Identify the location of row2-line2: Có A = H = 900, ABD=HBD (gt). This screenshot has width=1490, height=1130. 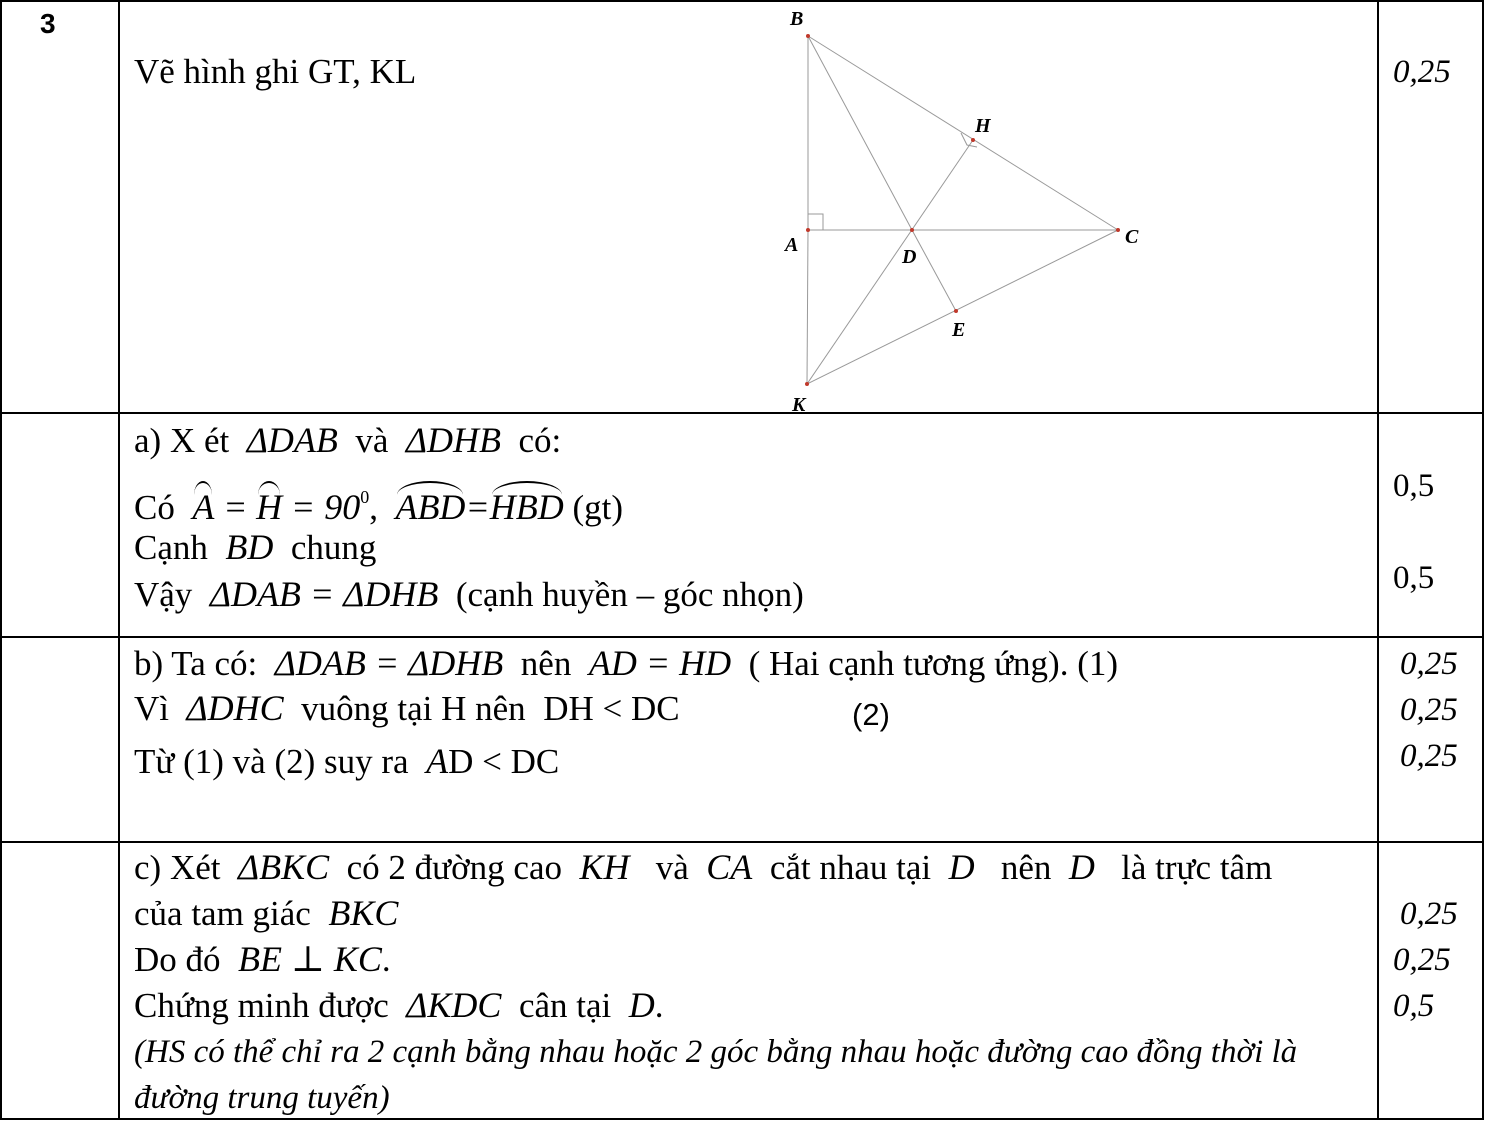
(378, 502).